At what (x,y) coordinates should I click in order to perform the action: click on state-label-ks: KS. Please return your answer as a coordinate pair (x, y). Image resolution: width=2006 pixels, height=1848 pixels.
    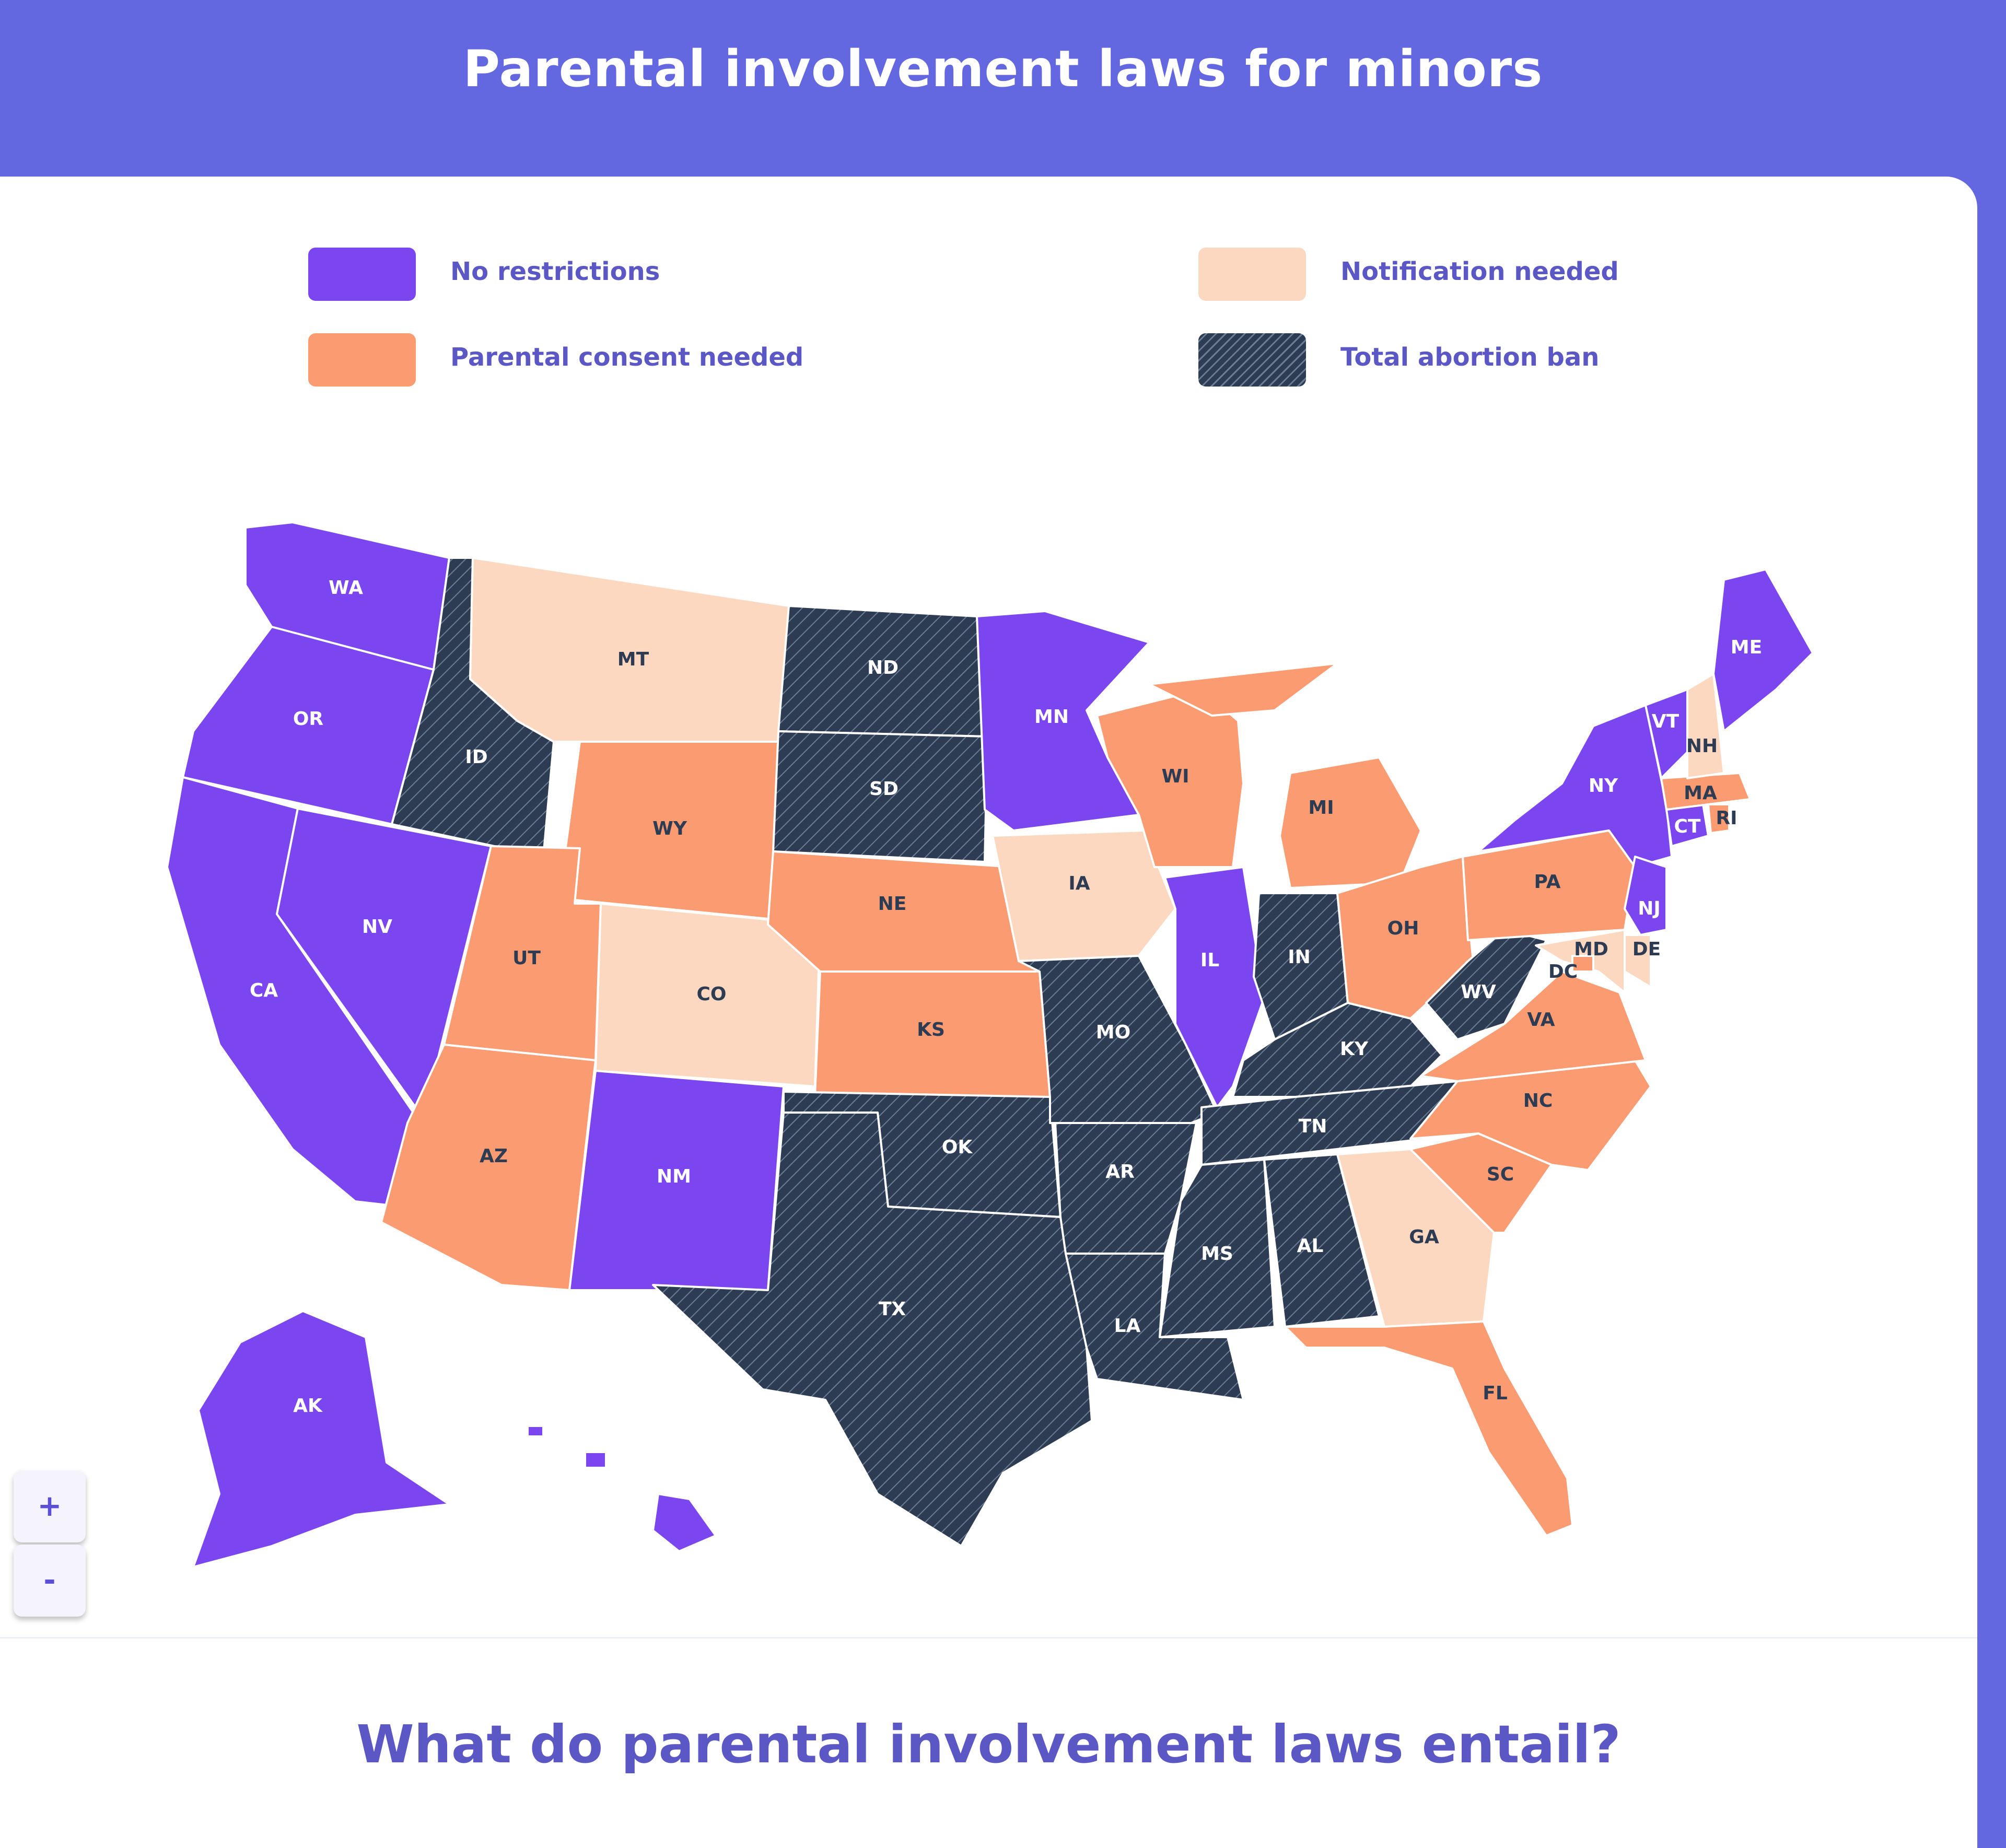
    Looking at the image, I should click on (931, 1029).